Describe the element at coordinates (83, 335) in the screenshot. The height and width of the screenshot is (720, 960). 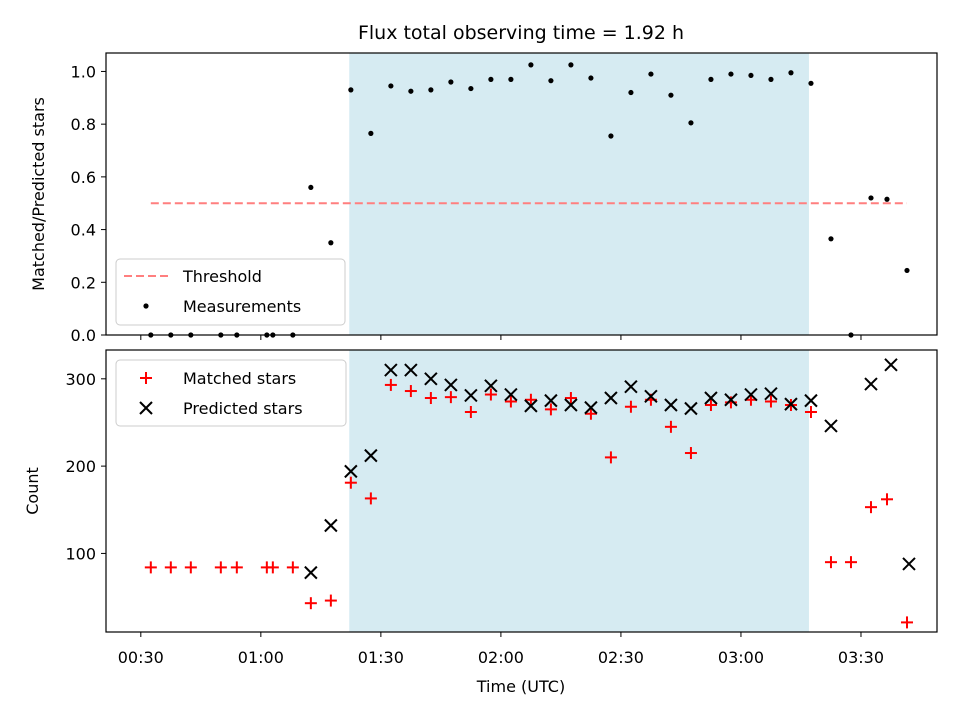
I see `ratio-y-tick-label: 0.0` at that location.